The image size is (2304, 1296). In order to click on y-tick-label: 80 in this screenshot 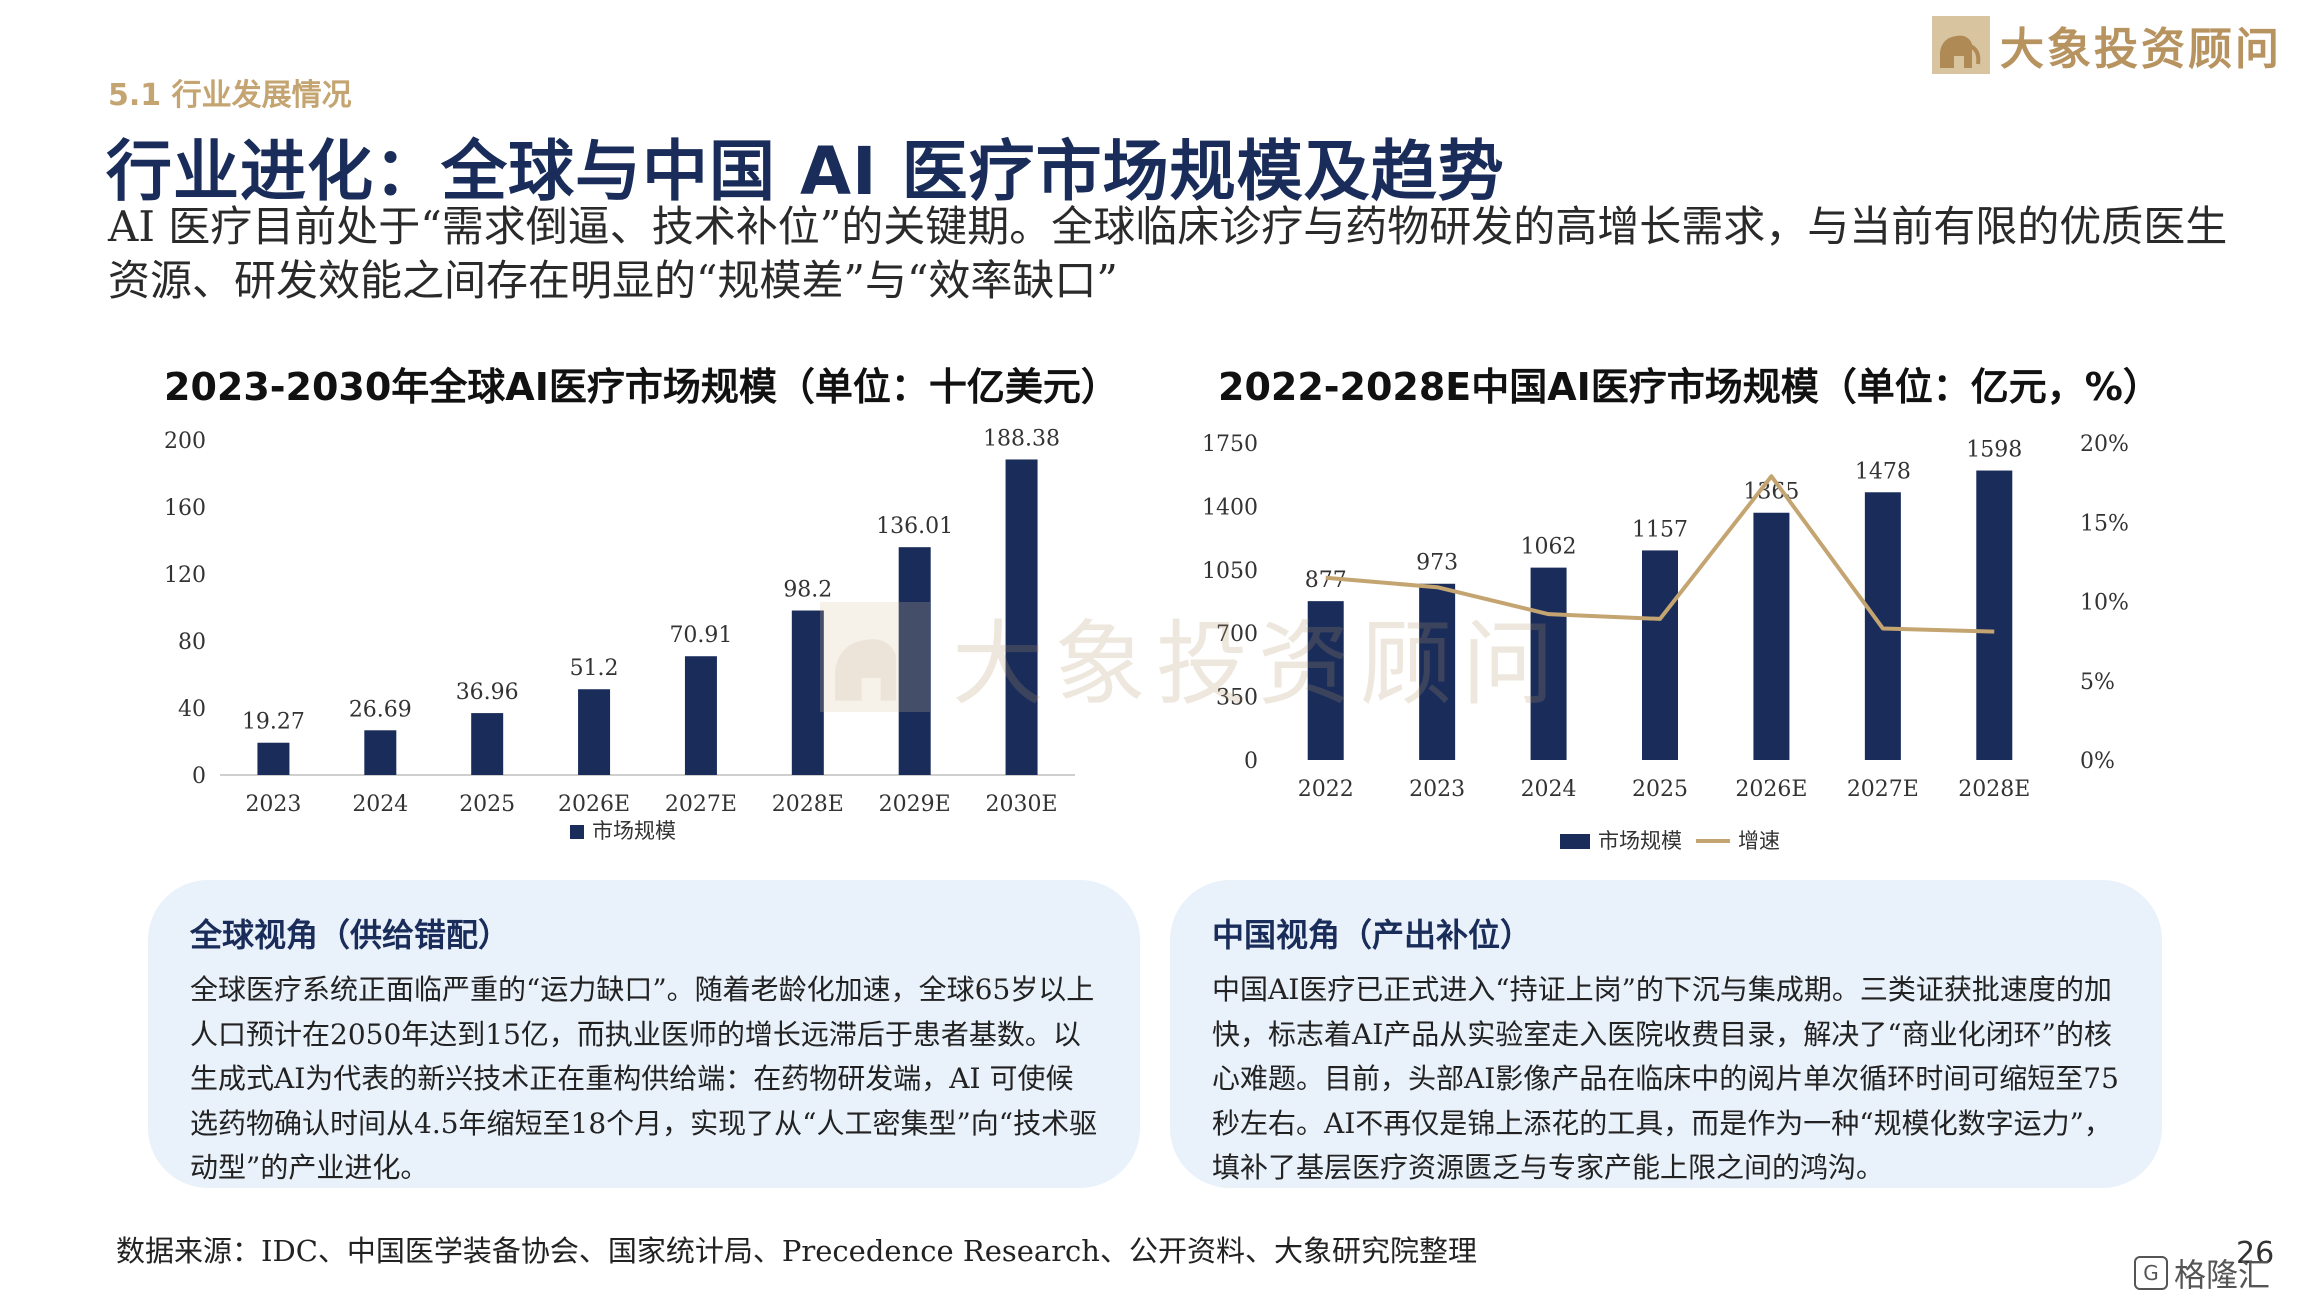, I will do `click(192, 642)`.